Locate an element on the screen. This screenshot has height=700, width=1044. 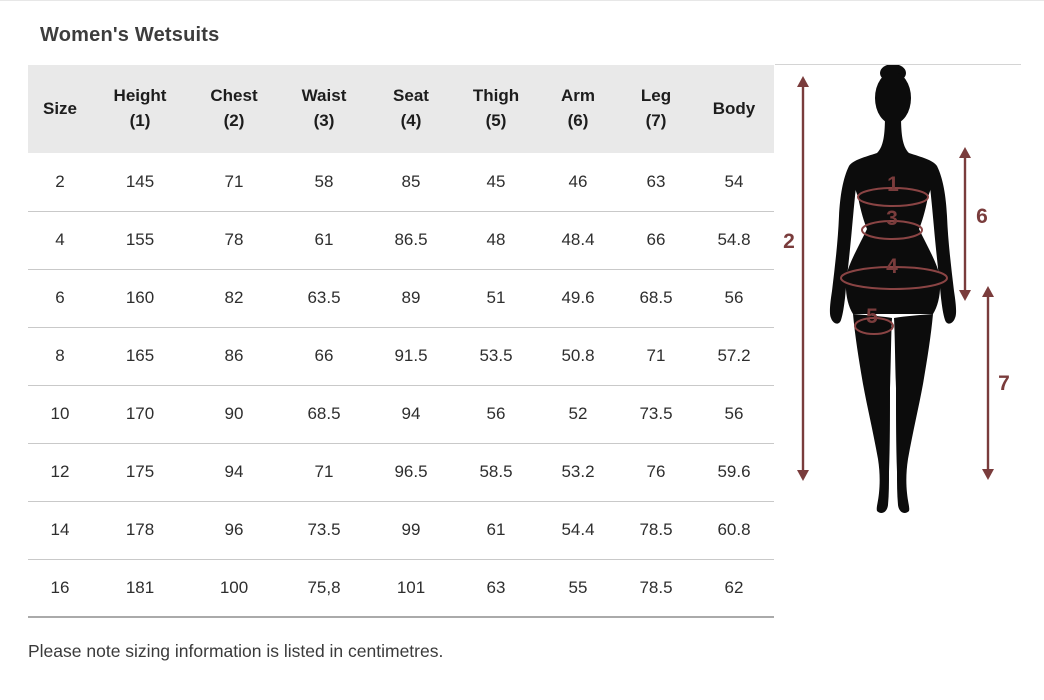
table-cell: 6 is located at coordinates (60, 298).